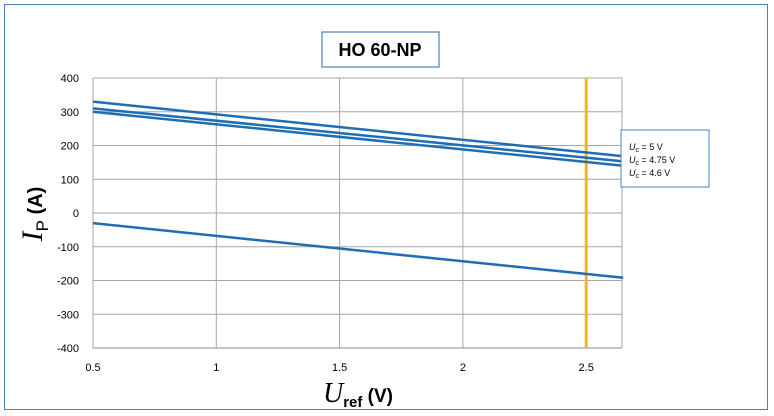 Image resolution: width=774 pixels, height=416 pixels. Describe the element at coordinates (68, 248) in the screenshot. I see `y-tick-label: -100` at that location.